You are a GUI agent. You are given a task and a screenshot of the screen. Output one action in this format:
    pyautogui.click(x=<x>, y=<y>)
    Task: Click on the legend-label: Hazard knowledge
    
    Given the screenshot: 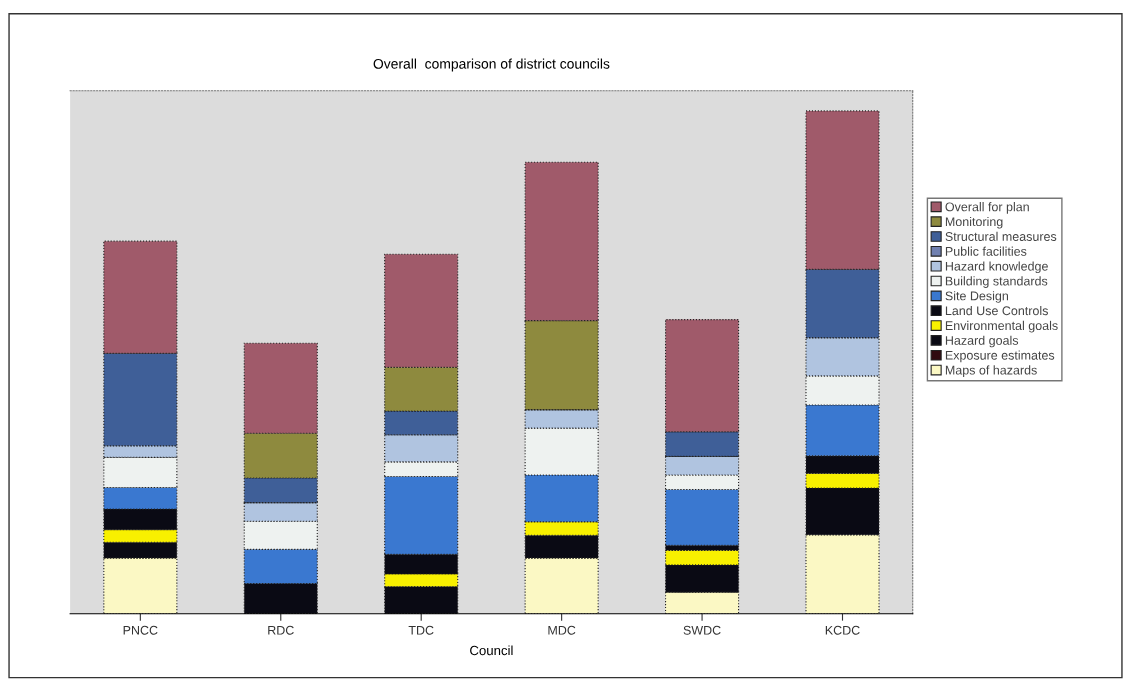 What is the action you would take?
    pyautogui.click(x=996, y=267)
    